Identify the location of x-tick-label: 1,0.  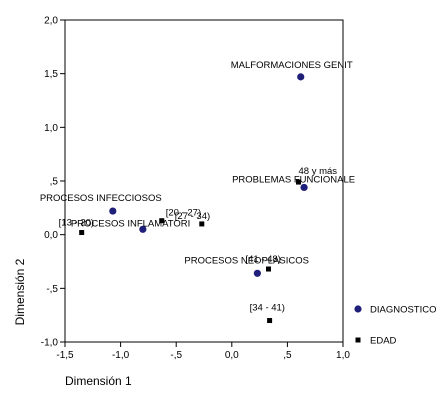
(343, 355).